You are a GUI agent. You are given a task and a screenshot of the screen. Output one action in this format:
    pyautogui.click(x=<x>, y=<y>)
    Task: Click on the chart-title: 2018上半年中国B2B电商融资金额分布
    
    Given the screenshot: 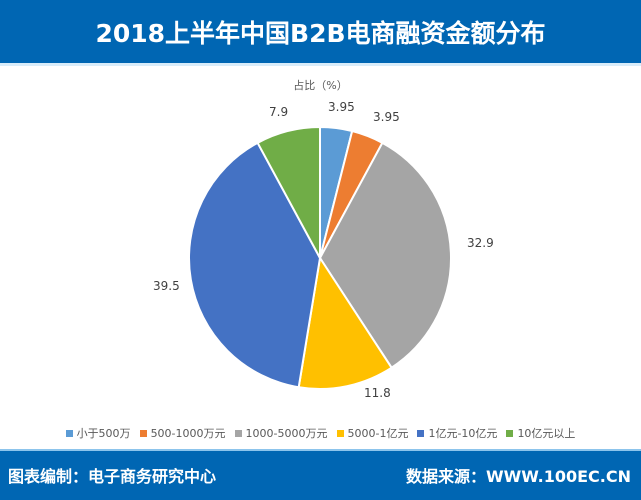 What is the action you would take?
    pyautogui.click(x=320, y=33)
    